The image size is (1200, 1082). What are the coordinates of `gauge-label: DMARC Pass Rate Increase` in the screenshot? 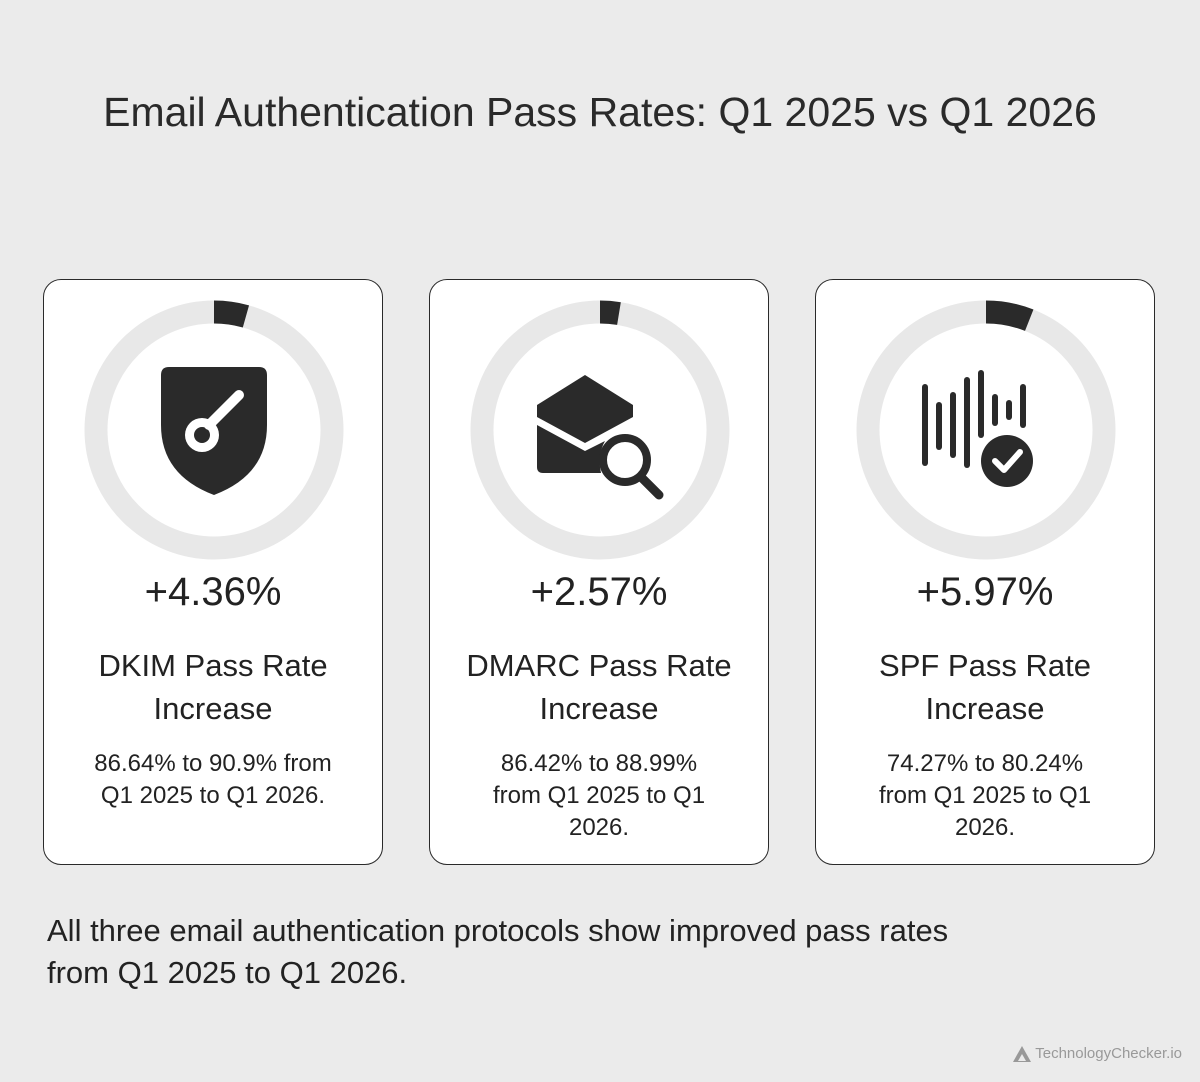 It's located at (599, 687).